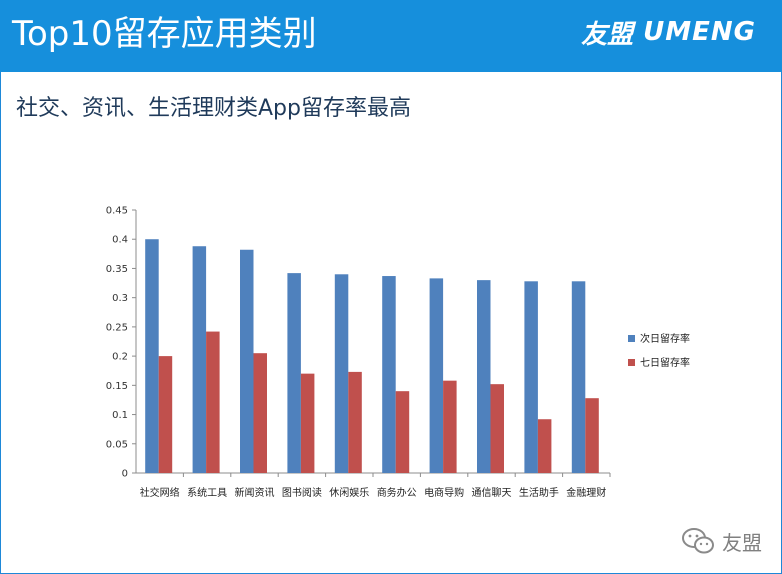 This screenshot has height=574, width=782. What do you see at coordinates (665, 362) in the screenshot?
I see `legend-label: 七日留存率` at bounding box center [665, 362].